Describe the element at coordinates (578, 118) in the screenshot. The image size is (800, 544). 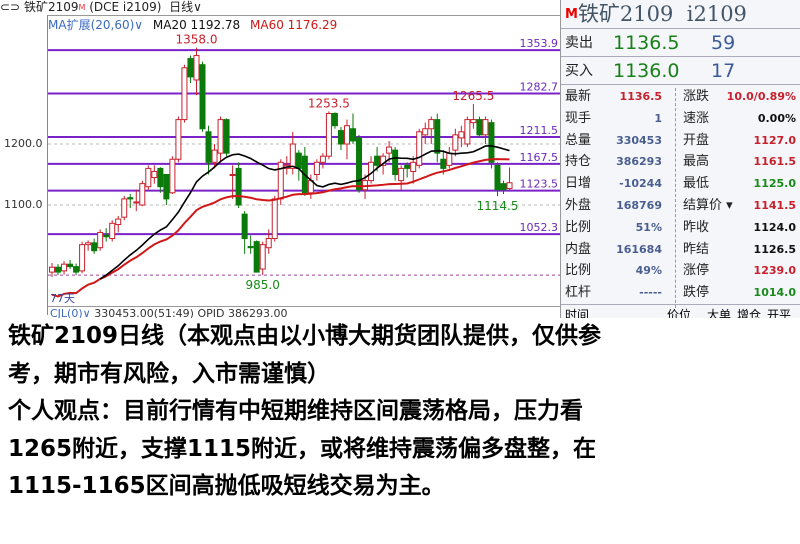
I see `quote-label: 现手` at that location.